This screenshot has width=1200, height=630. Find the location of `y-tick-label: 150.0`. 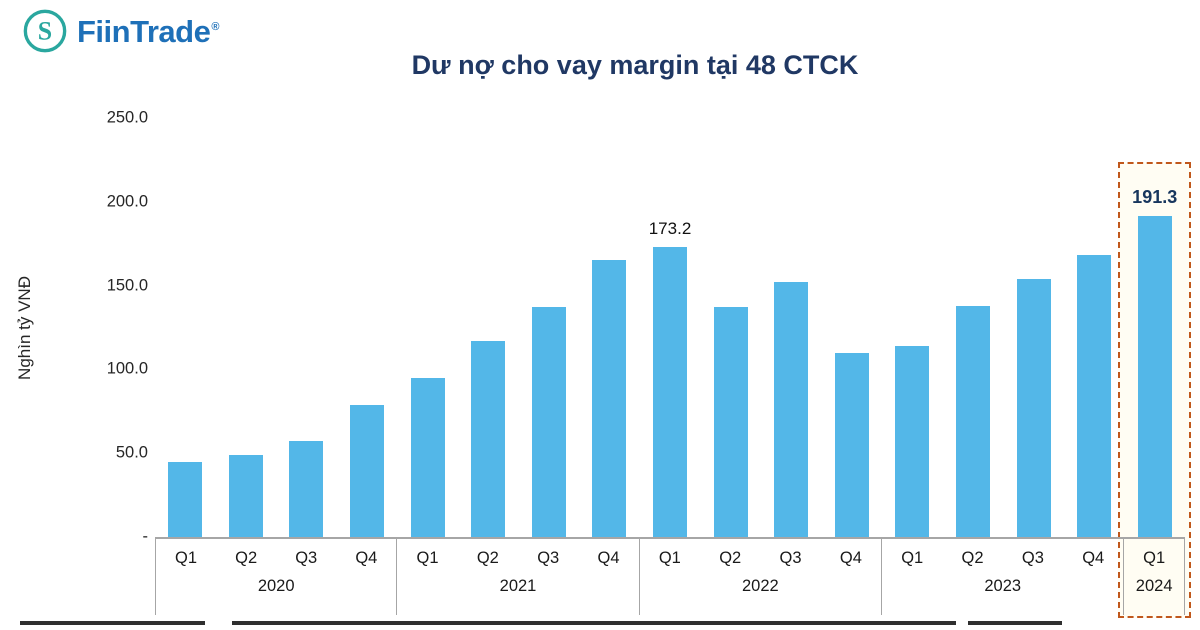

y-tick-label: 150.0 is located at coordinates (127, 285).